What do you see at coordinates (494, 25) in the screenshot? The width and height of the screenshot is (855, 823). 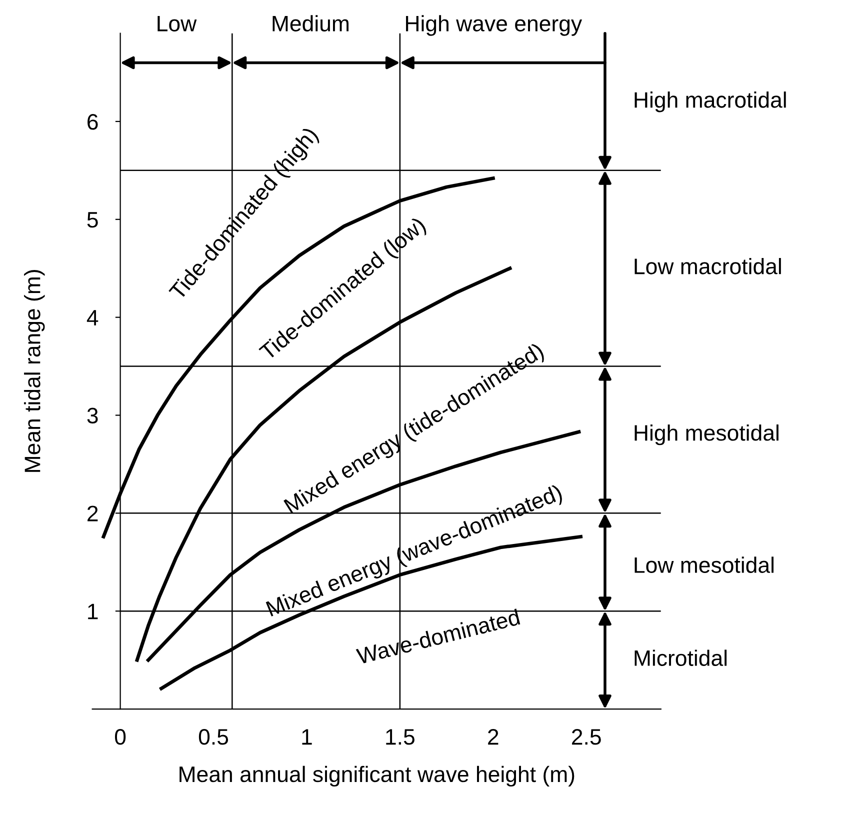 I see `annotation: High wave energy` at bounding box center [494, 25].